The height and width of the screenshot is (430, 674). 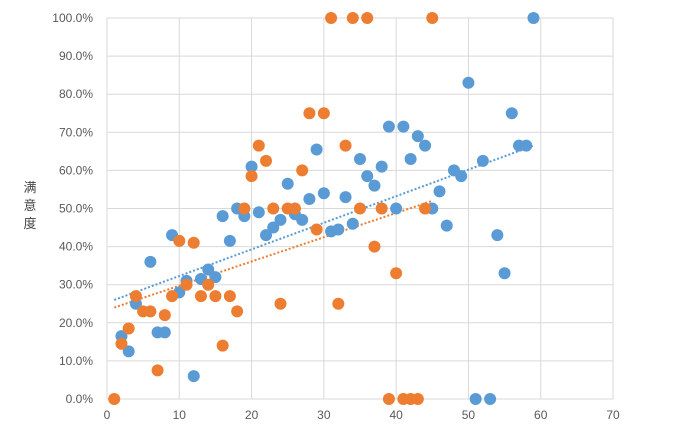 What do you see at coordinates (541, 415) in the screenshot?
I see `x-tick-label: 60` at bounding box center [541, 415].